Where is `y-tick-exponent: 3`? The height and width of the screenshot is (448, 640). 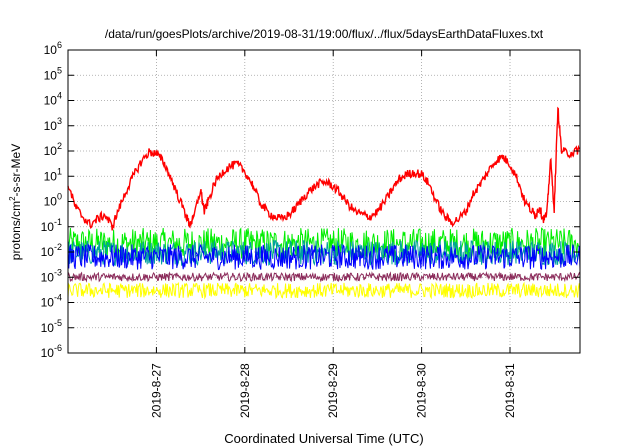
y-tick-exponent: 3 is located at coordinates (59, 121).